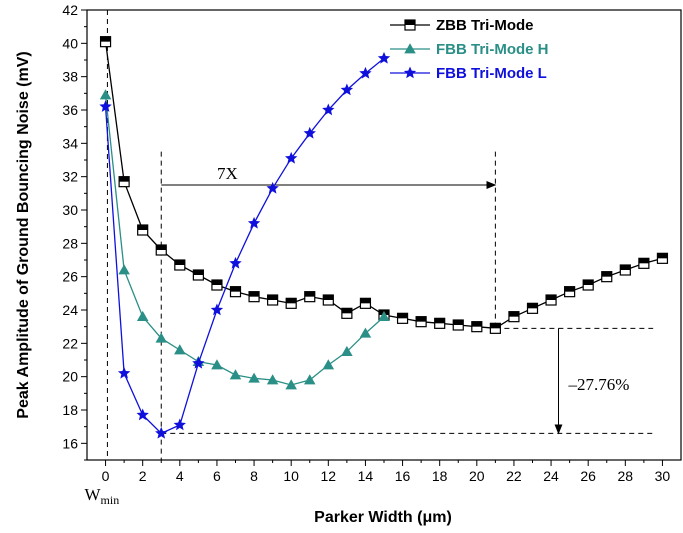  Describe the element at coordinates (180, 476) in the screenshot. I see `x-tick-label: 4` at that location.